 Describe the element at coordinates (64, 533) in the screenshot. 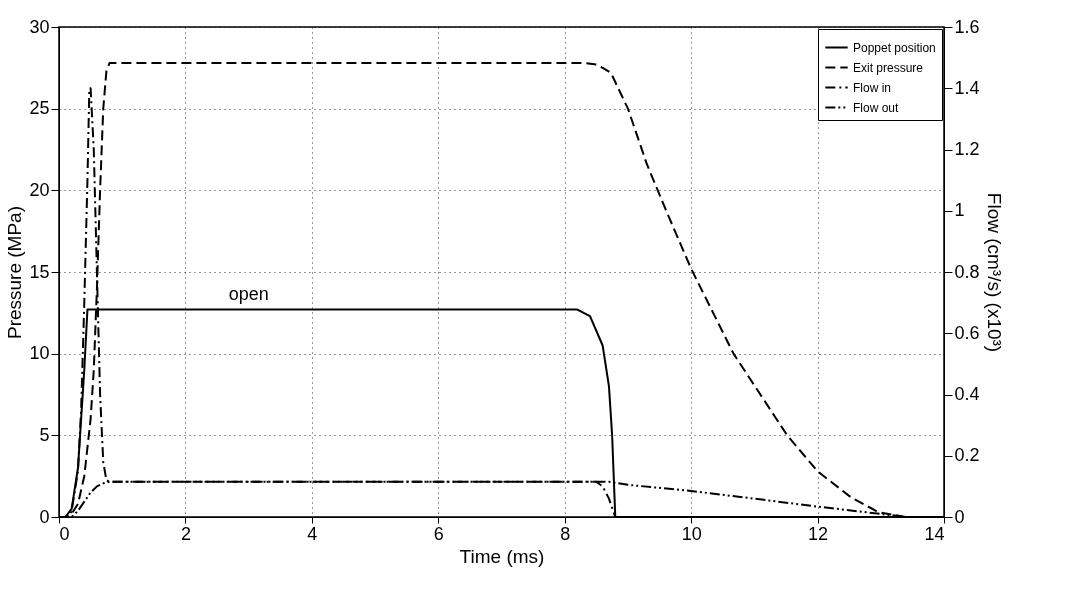

I see `x-tick-label: 0` at that location.